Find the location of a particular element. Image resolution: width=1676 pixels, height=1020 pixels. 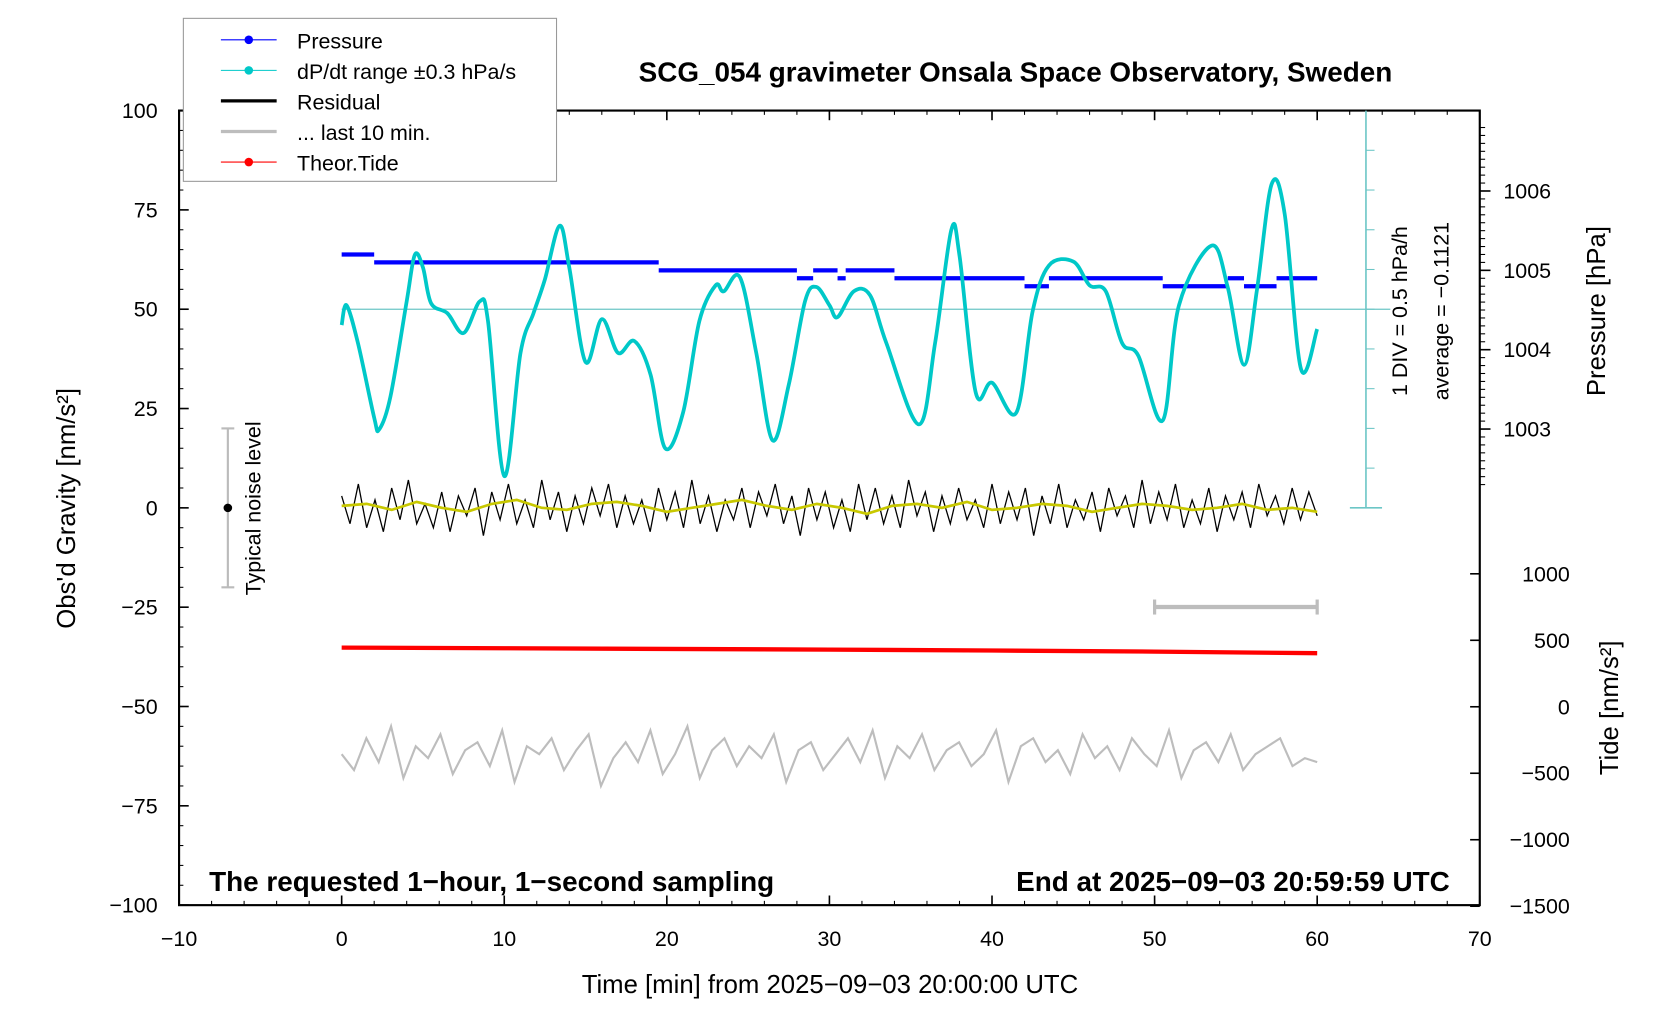

div-annotation: 1 DIV = 0.5 hPa/h is located at coordinates (1400, 311).